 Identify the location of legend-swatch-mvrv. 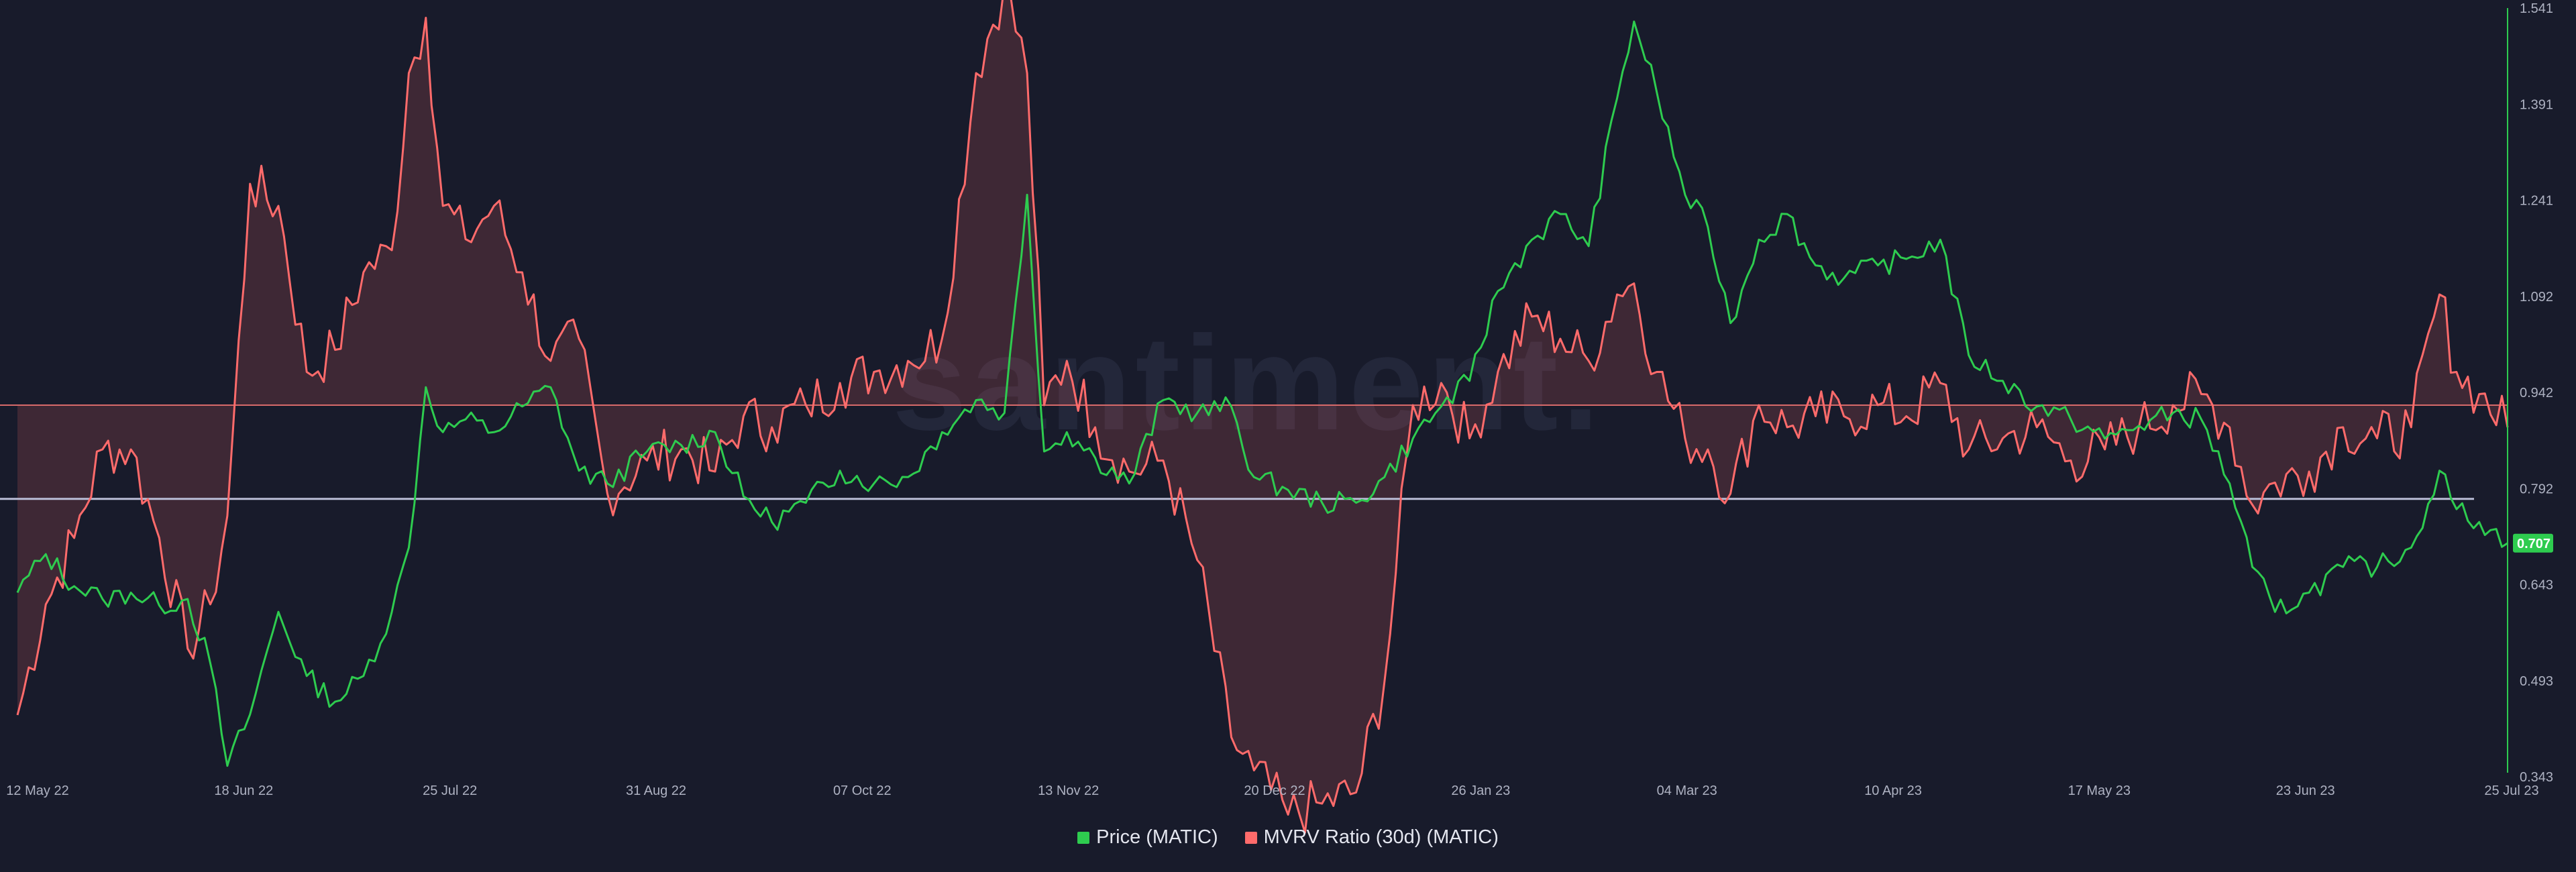
(1250, 837).